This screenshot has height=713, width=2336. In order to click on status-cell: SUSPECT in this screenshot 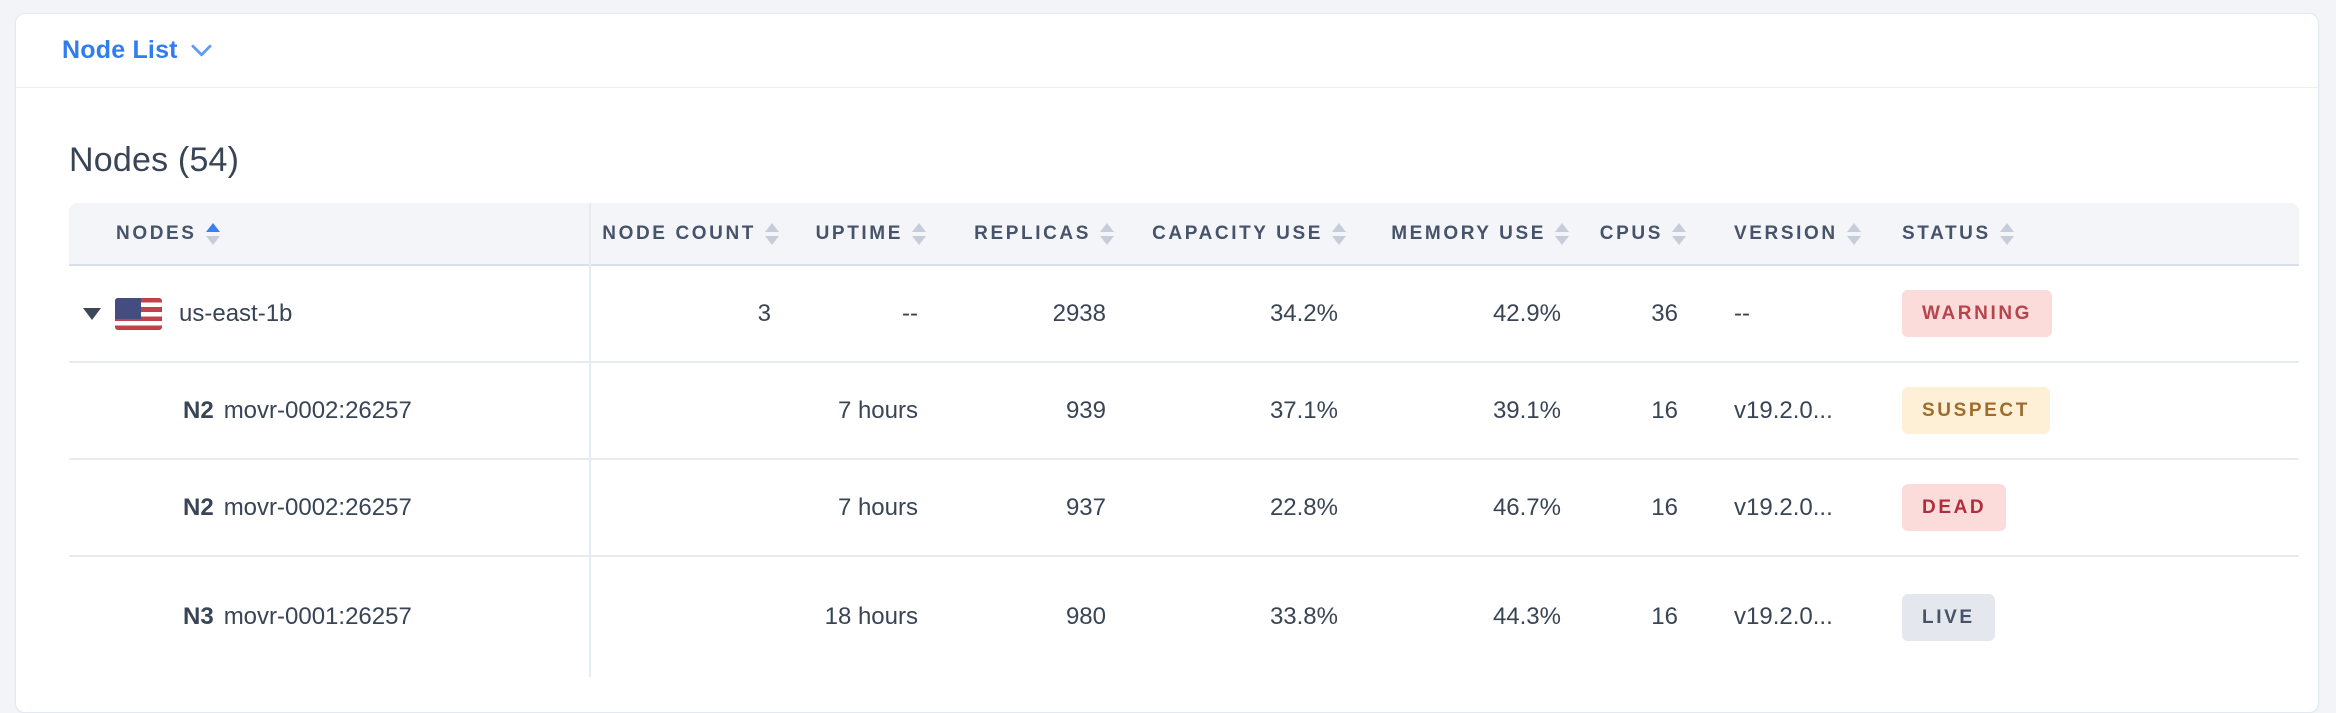, I will do `click(2090, 410)`.